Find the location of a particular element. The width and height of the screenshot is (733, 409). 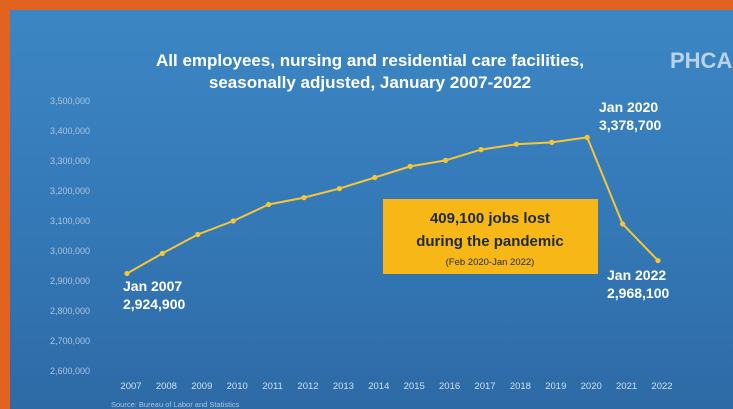

x-tick-label: 2009 is located at coordinates (201, 386).